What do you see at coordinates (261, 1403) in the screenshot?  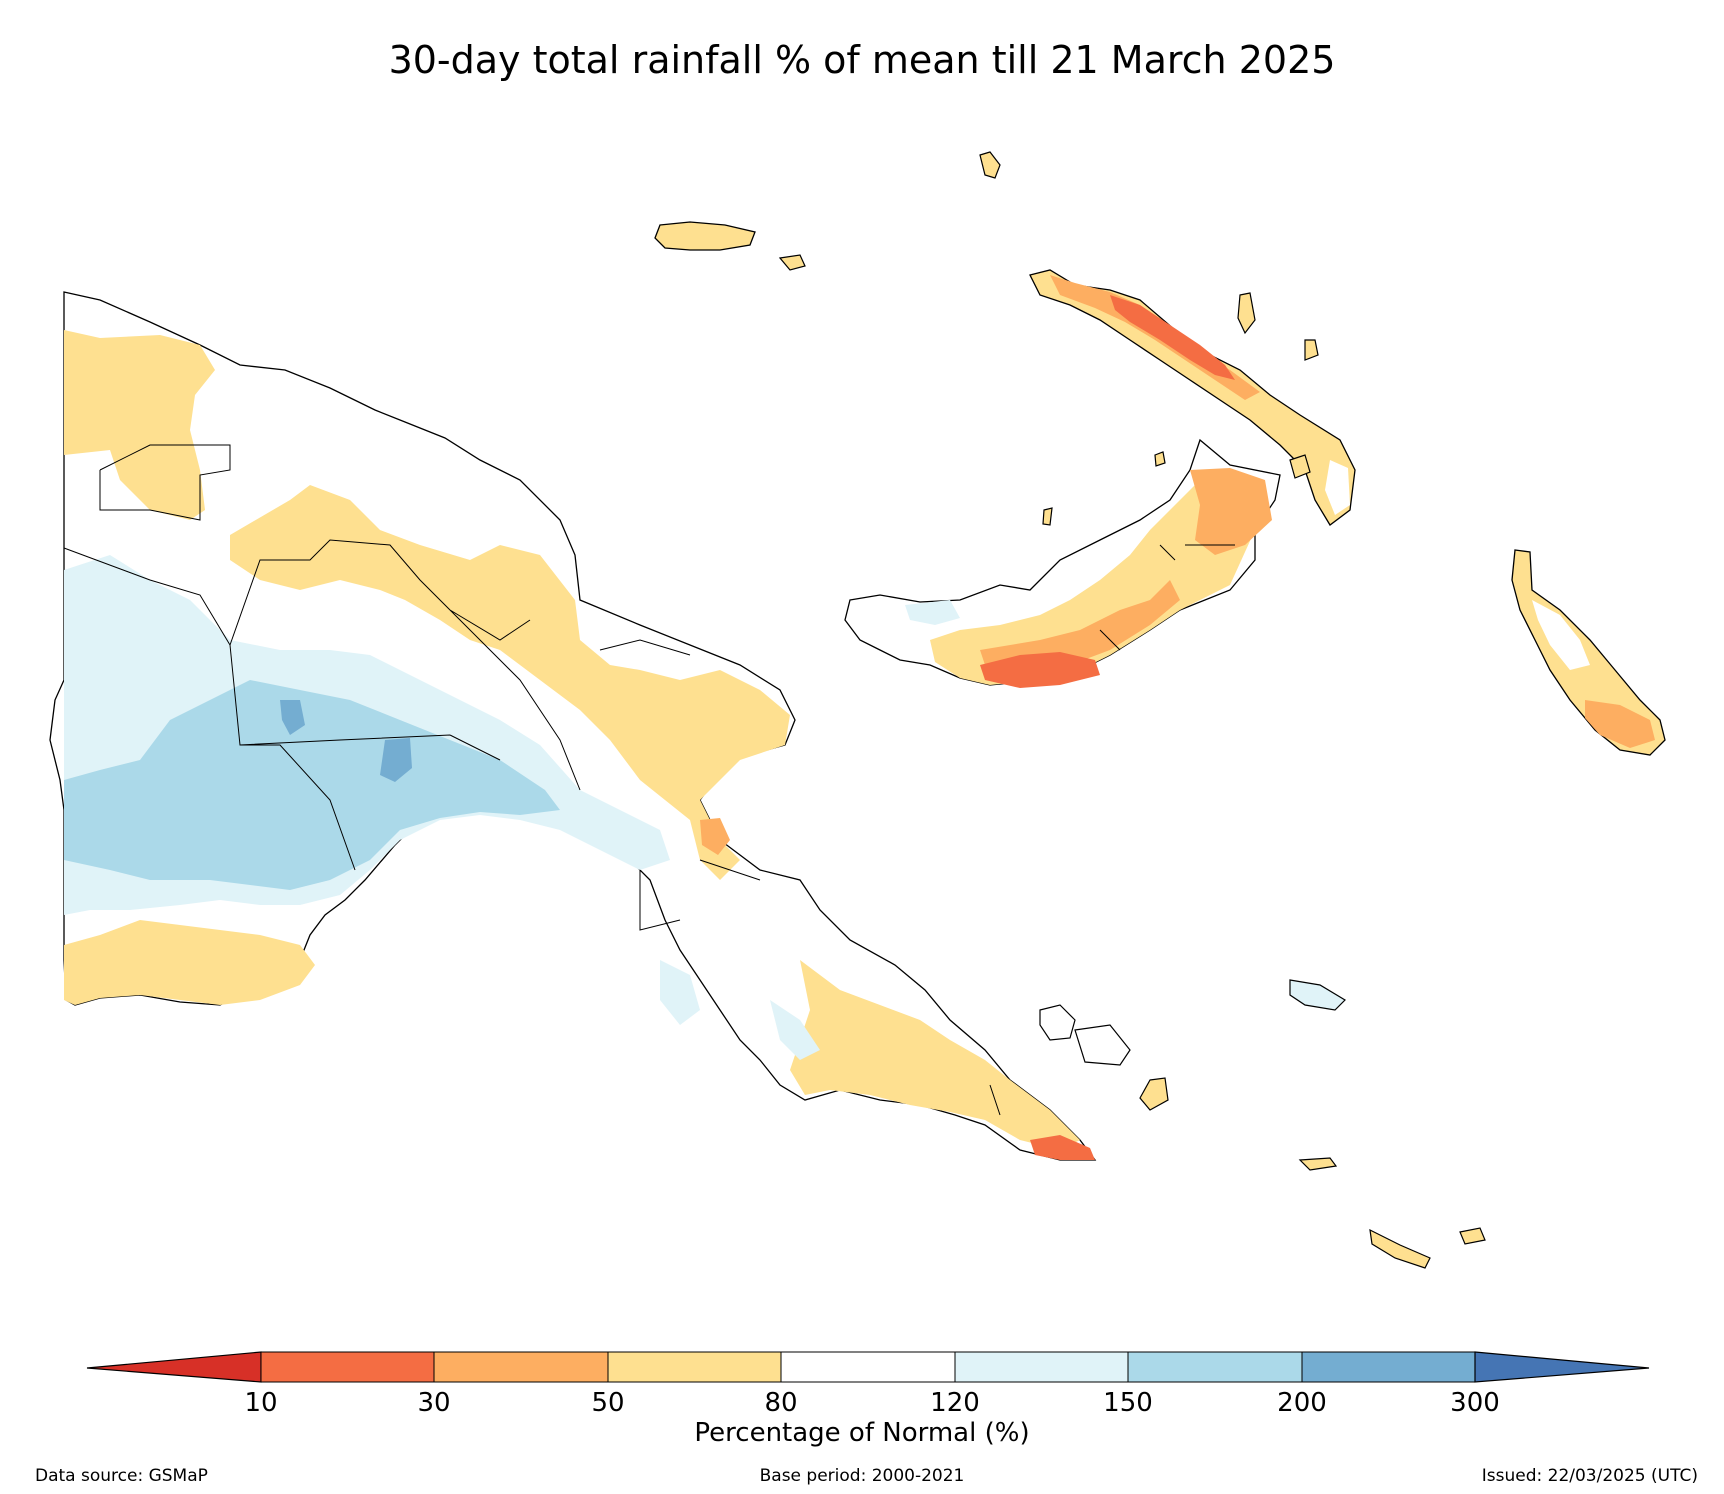 I see `colorbar-tick: 10` at bounding box center [261, 1403].